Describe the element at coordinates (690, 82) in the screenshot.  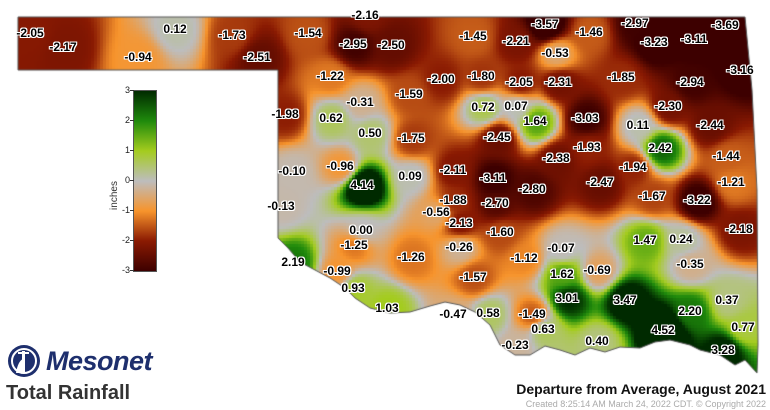
I see `station-value: -2.94` at that location.